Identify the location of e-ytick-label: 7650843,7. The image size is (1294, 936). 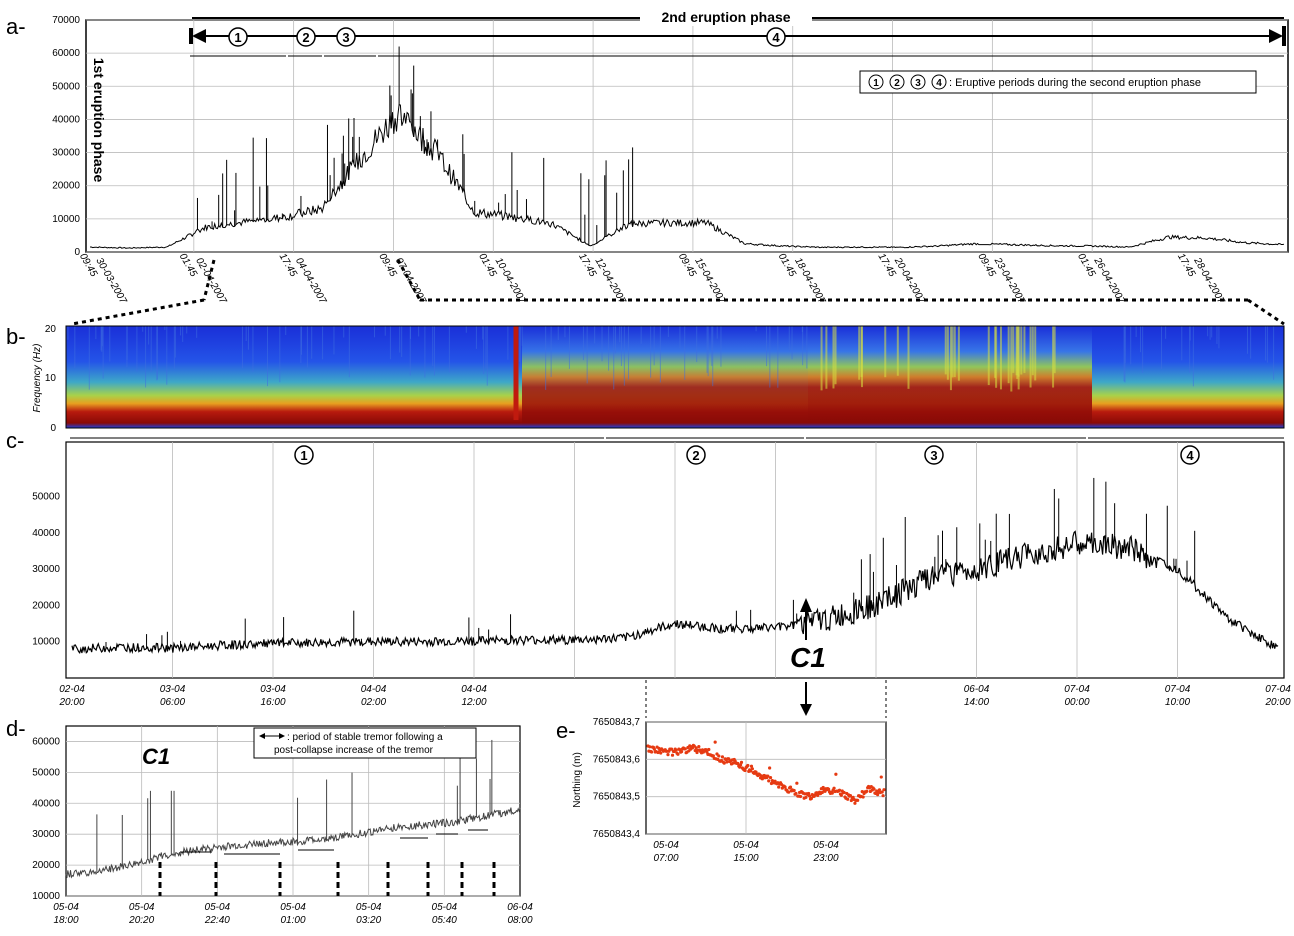
(617, 722).